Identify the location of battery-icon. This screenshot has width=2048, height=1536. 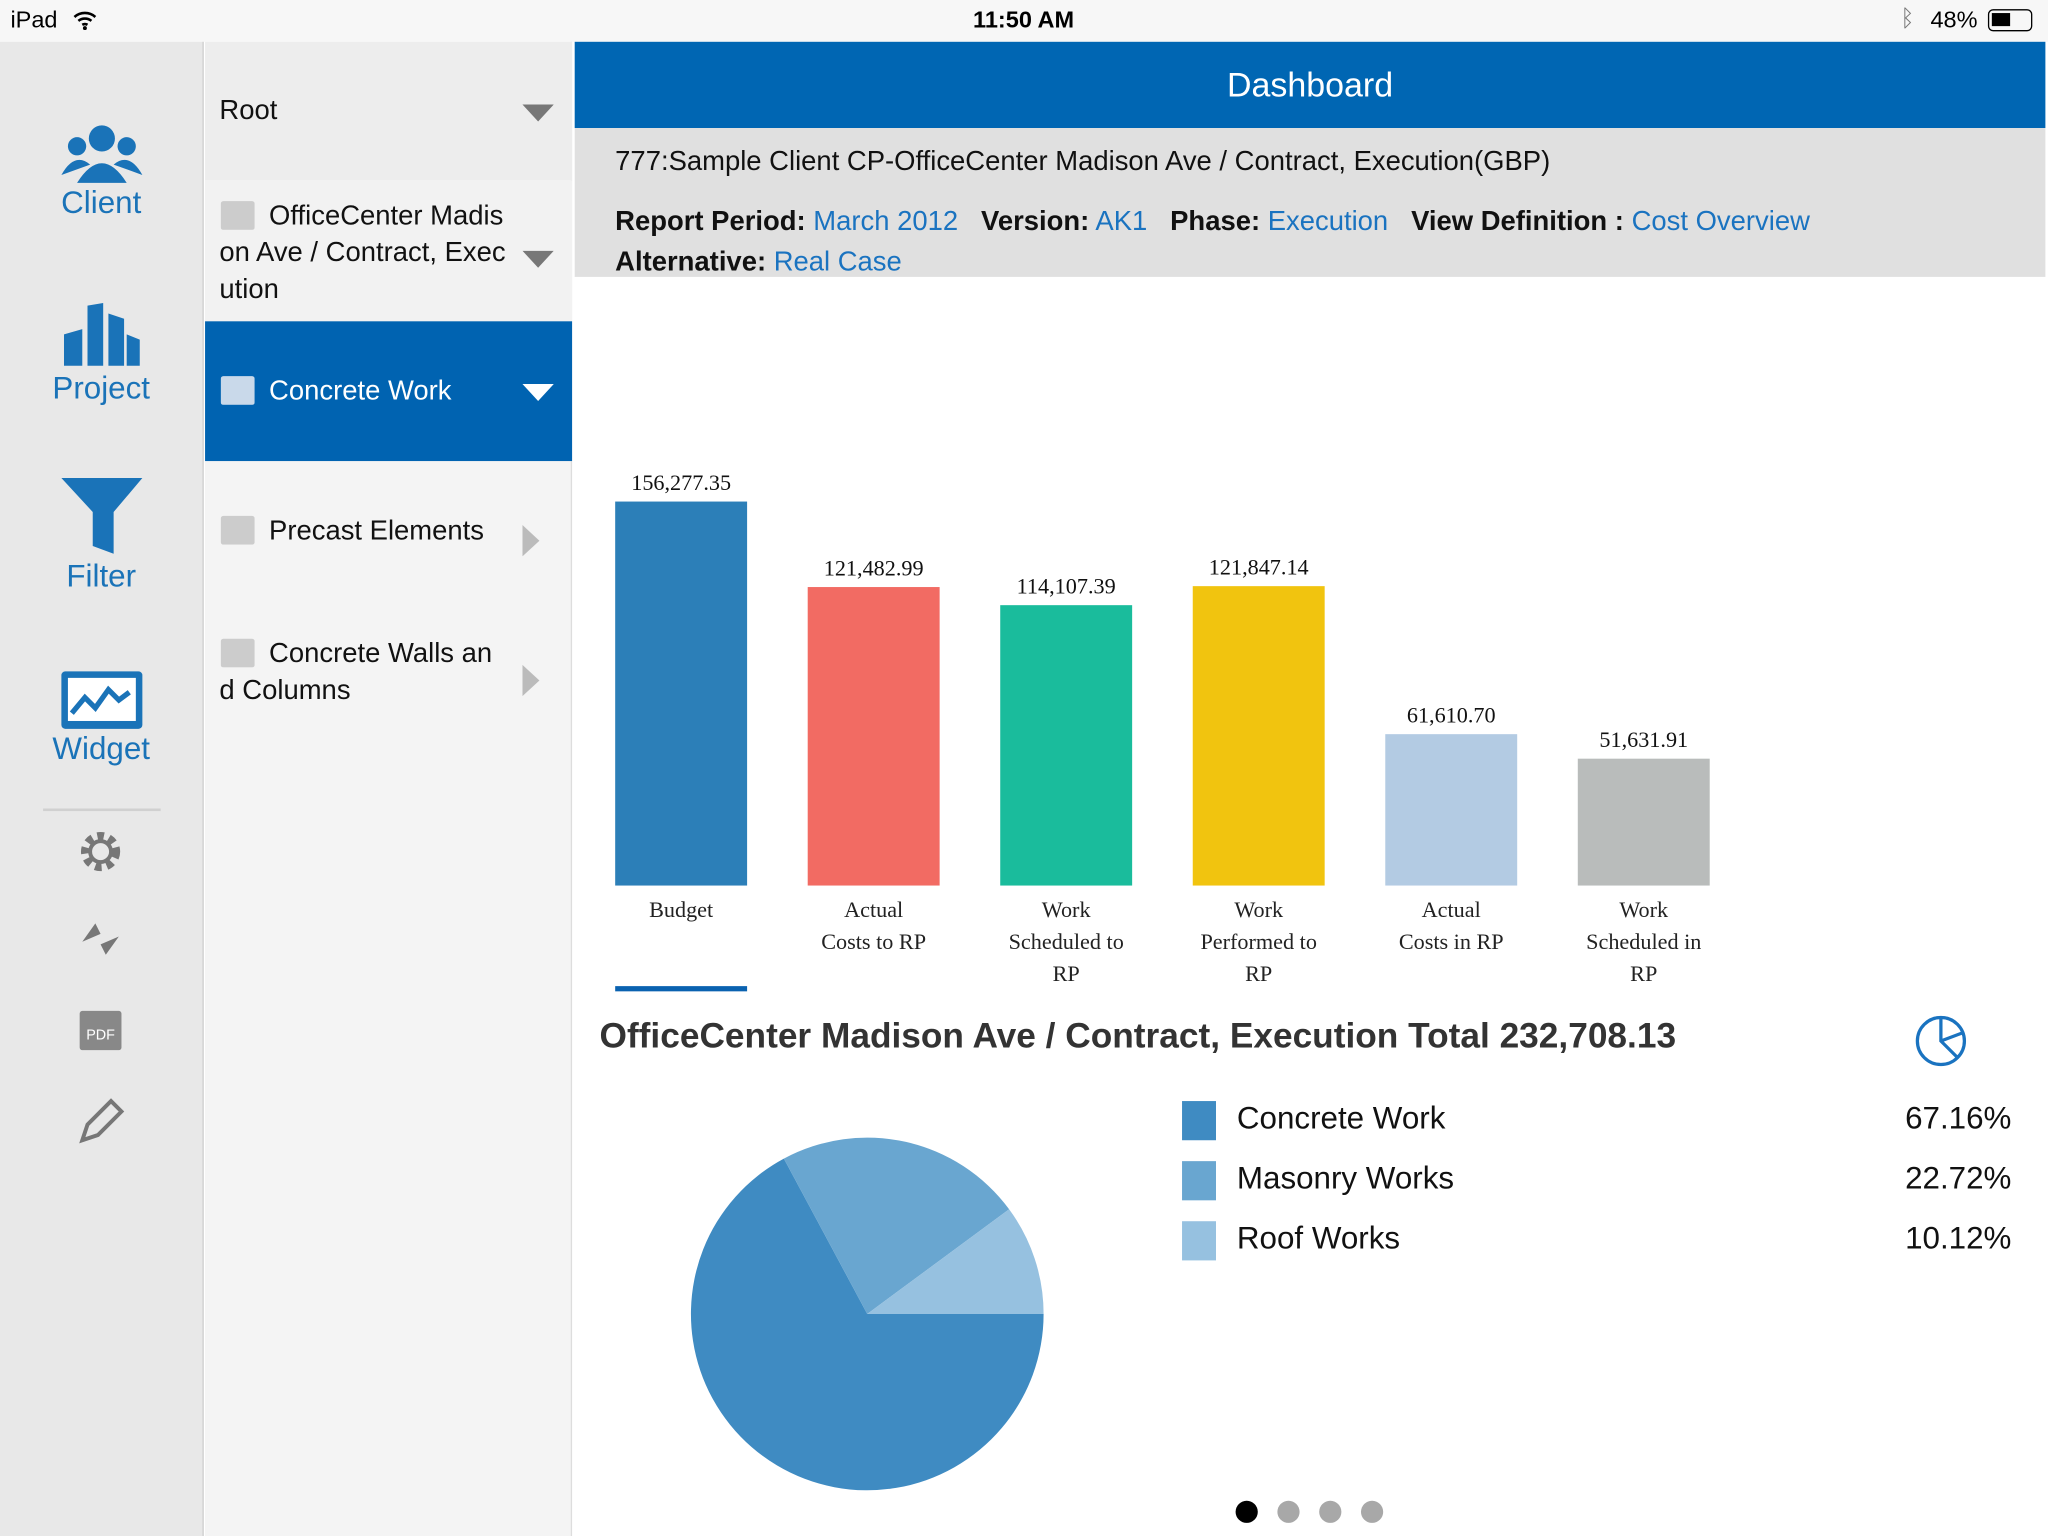
(2010, 20).